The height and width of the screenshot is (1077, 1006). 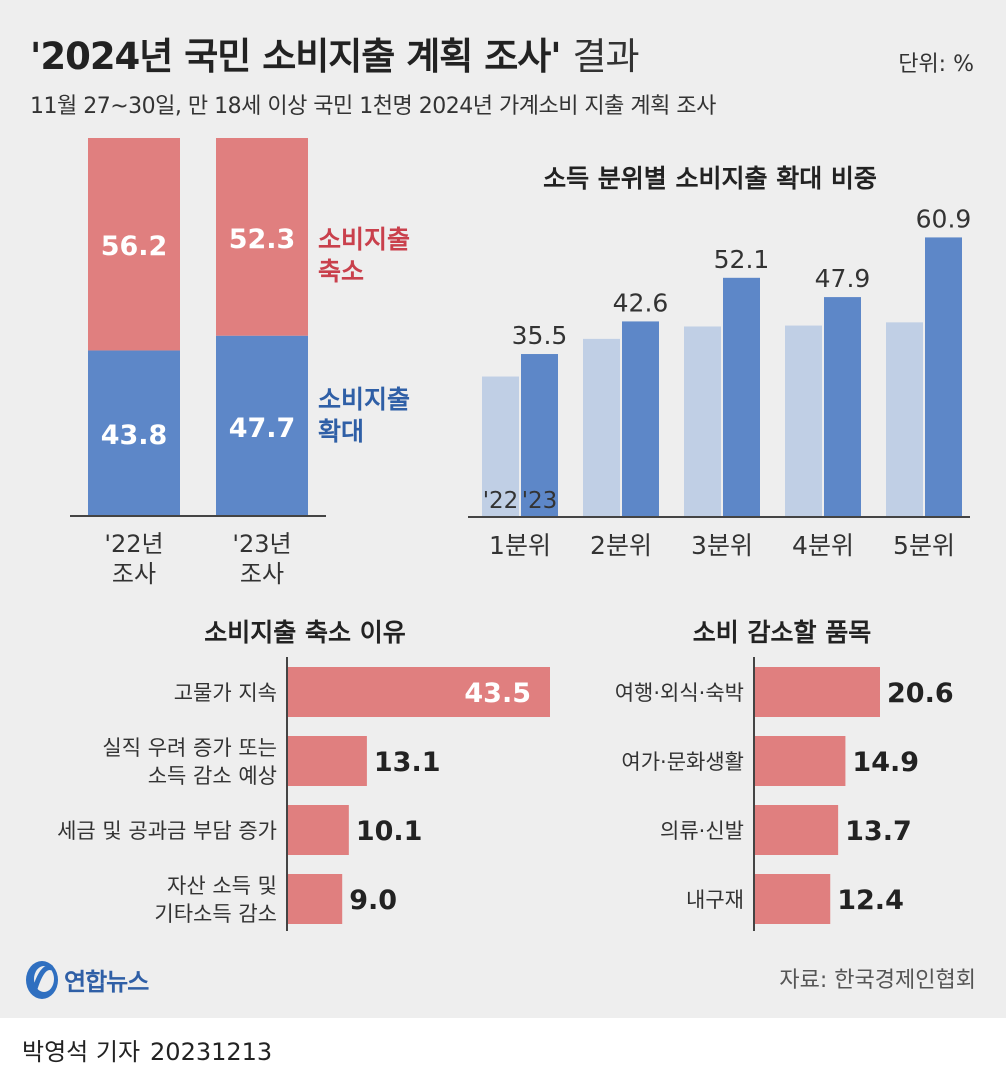 What do you see at coordinates (540, 501) in the screenshot?
I see `quintile-legend-2023: '23` at bounding box center [540, 501].